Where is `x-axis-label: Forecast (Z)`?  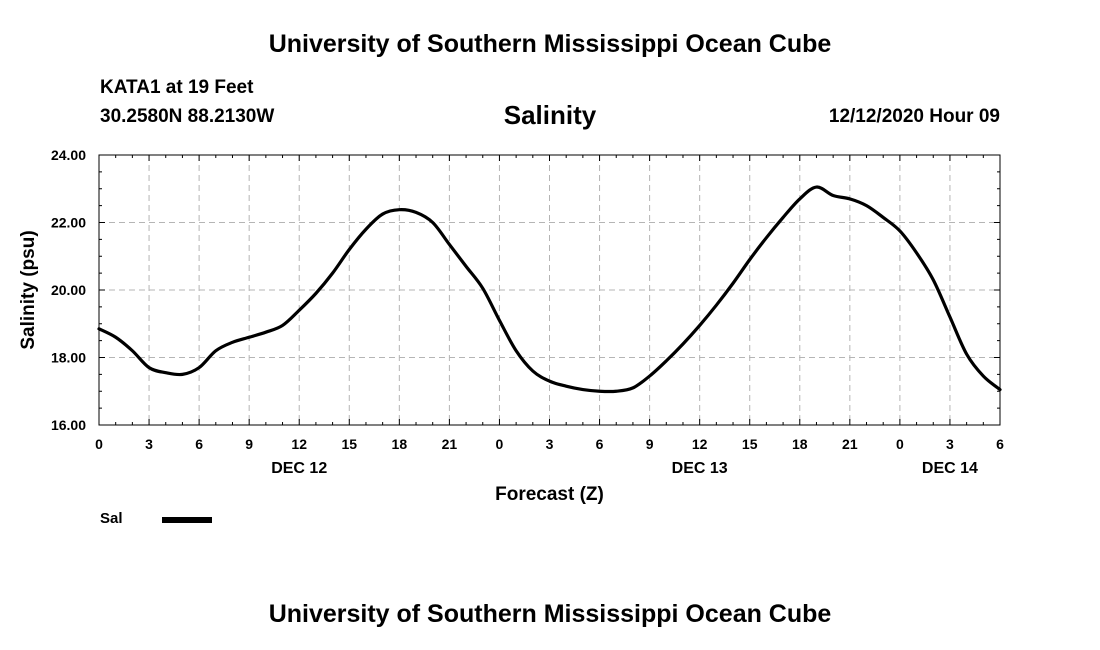
x-axis-label: Forecast (Z) is located at coordinates (549, 494).